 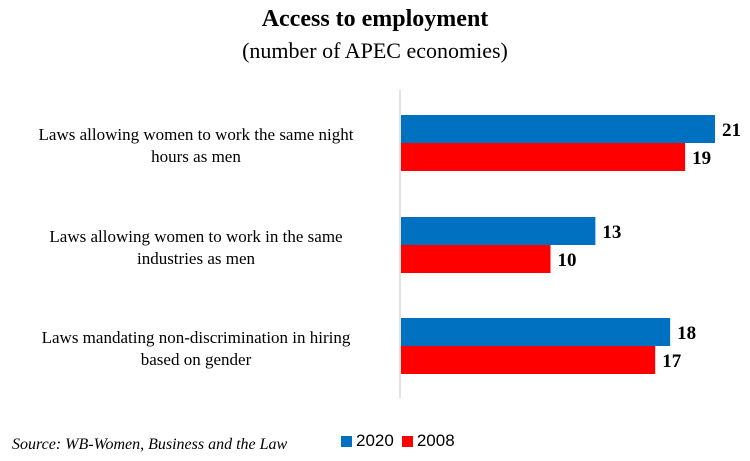 What do you see at coordinates (150, 444) in the screenshot?
I see `source-note: Source: WB-Women, Business and the Law` at bounding box center [150, 444].